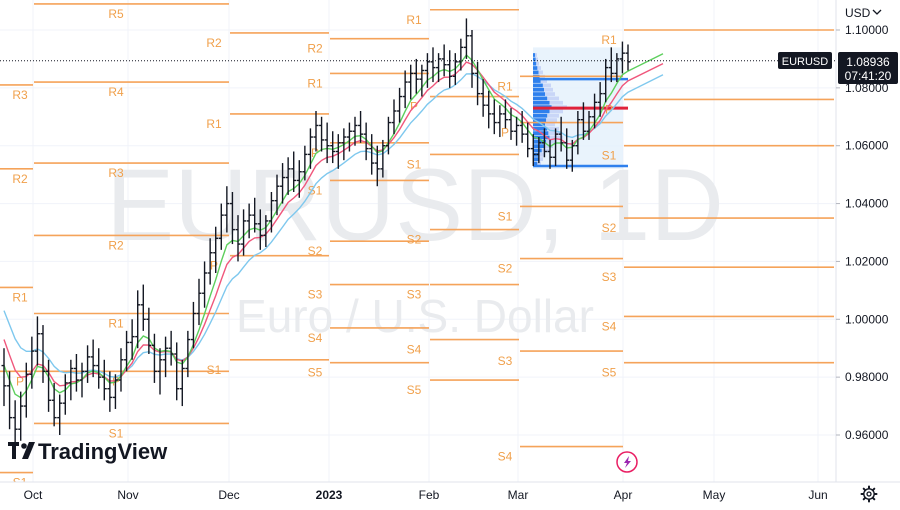 The width and height of the screenshot is (900, 510). What do you see at coordinates (867, 88) in the screenshot?
I see `price-tick-label: 1.08000` at bounding box center [867, 88].